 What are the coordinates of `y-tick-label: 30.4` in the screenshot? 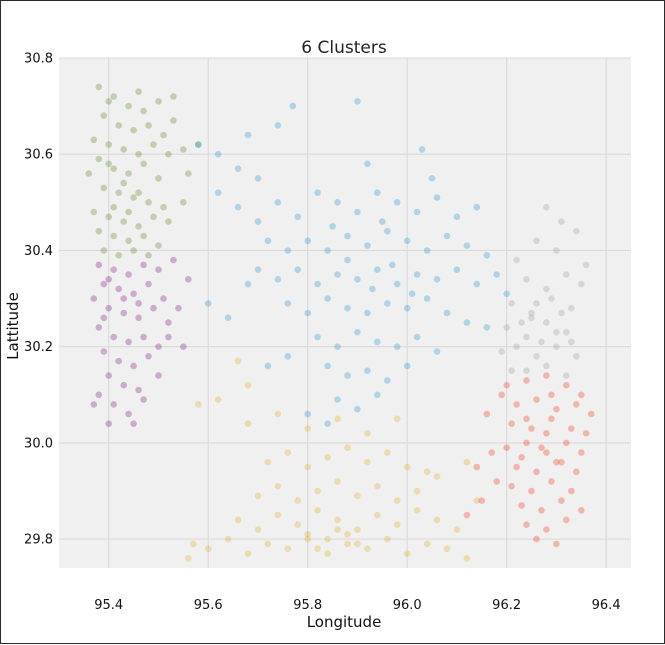 It's located at (38, 251).